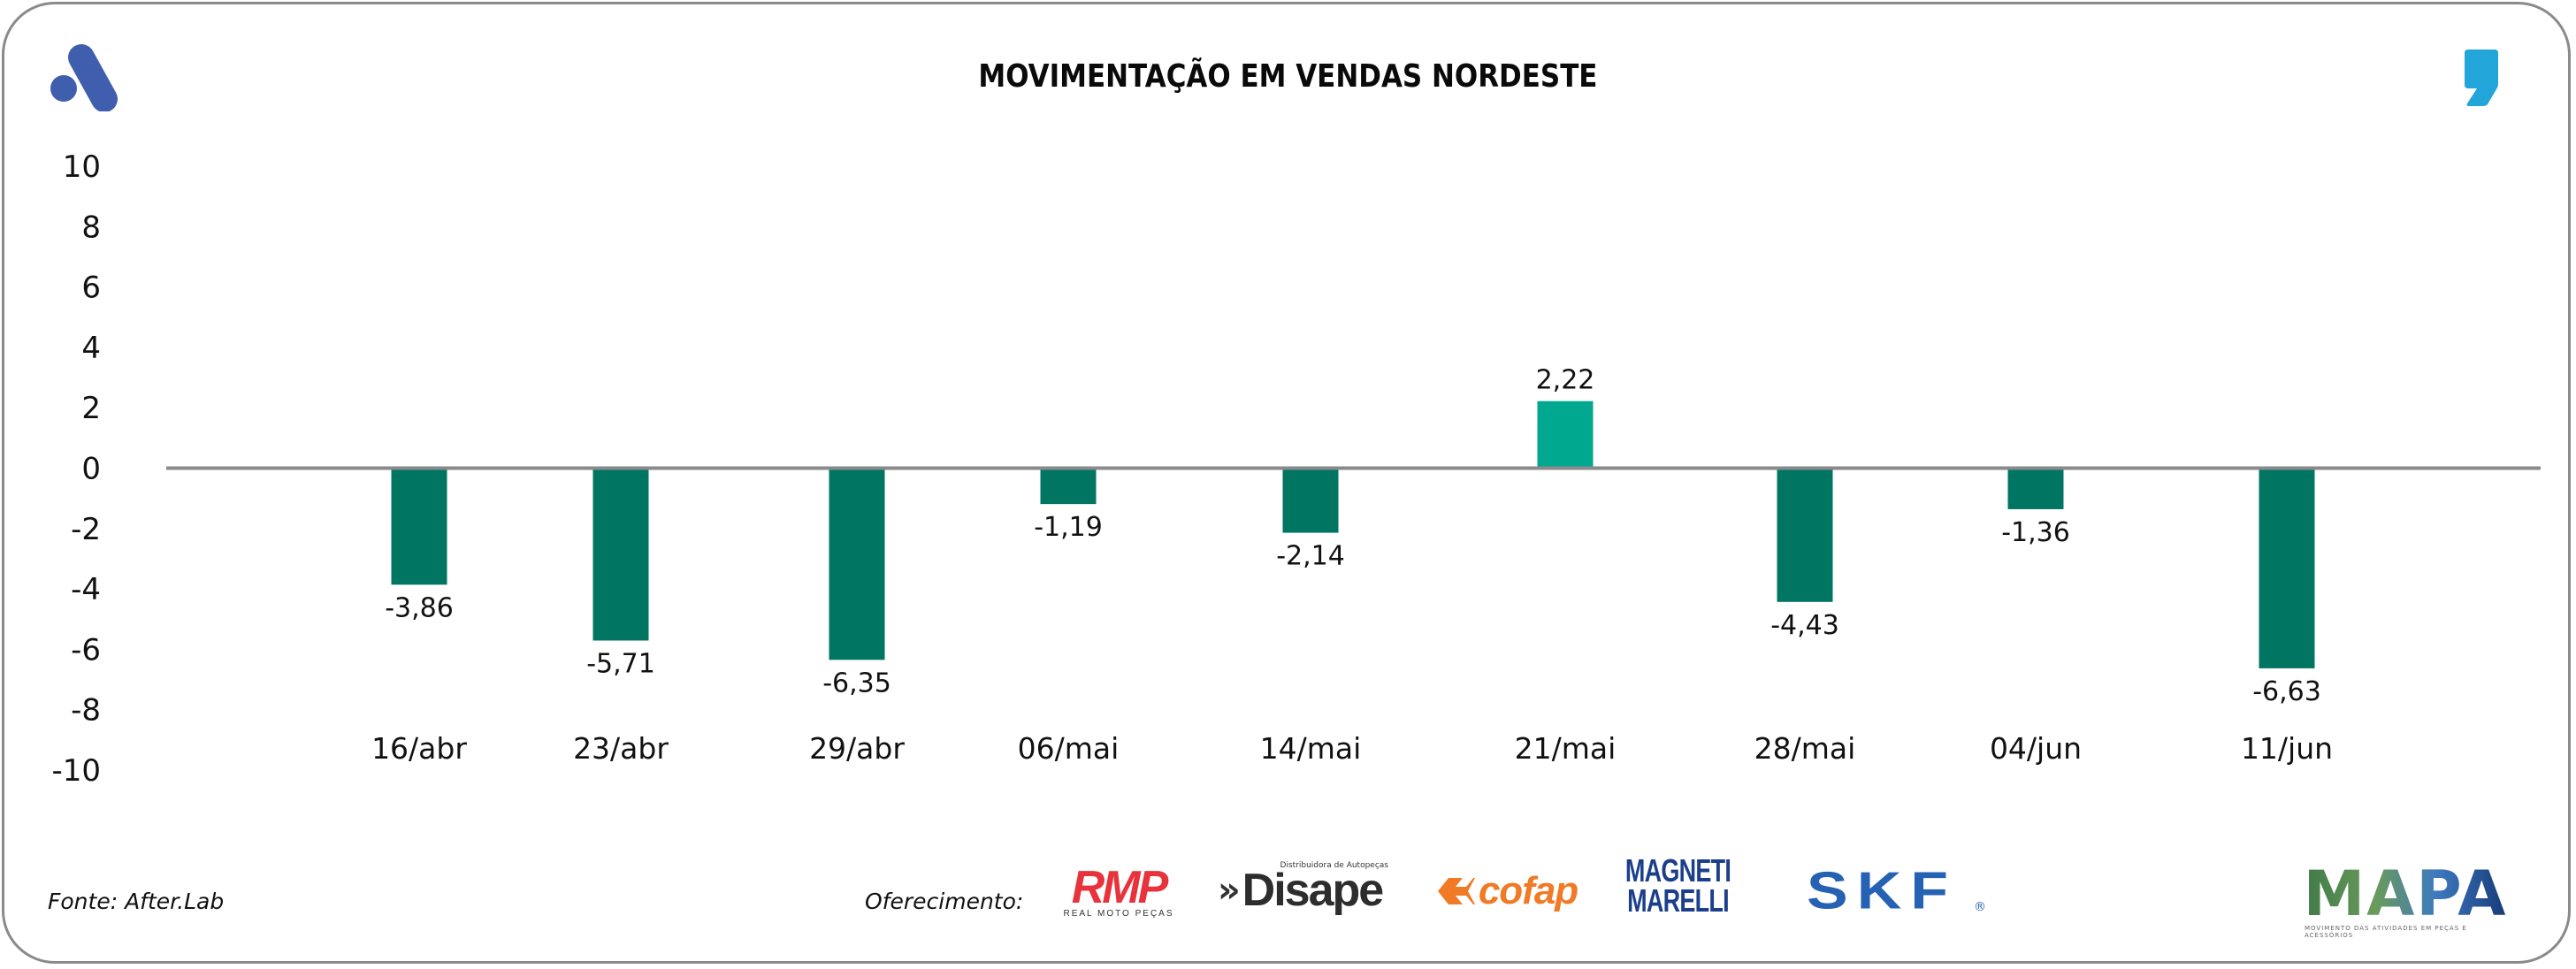  Describe the element at coordinates (82, 167) in the screenshot. I see `y-tick-label: 10` at that location.